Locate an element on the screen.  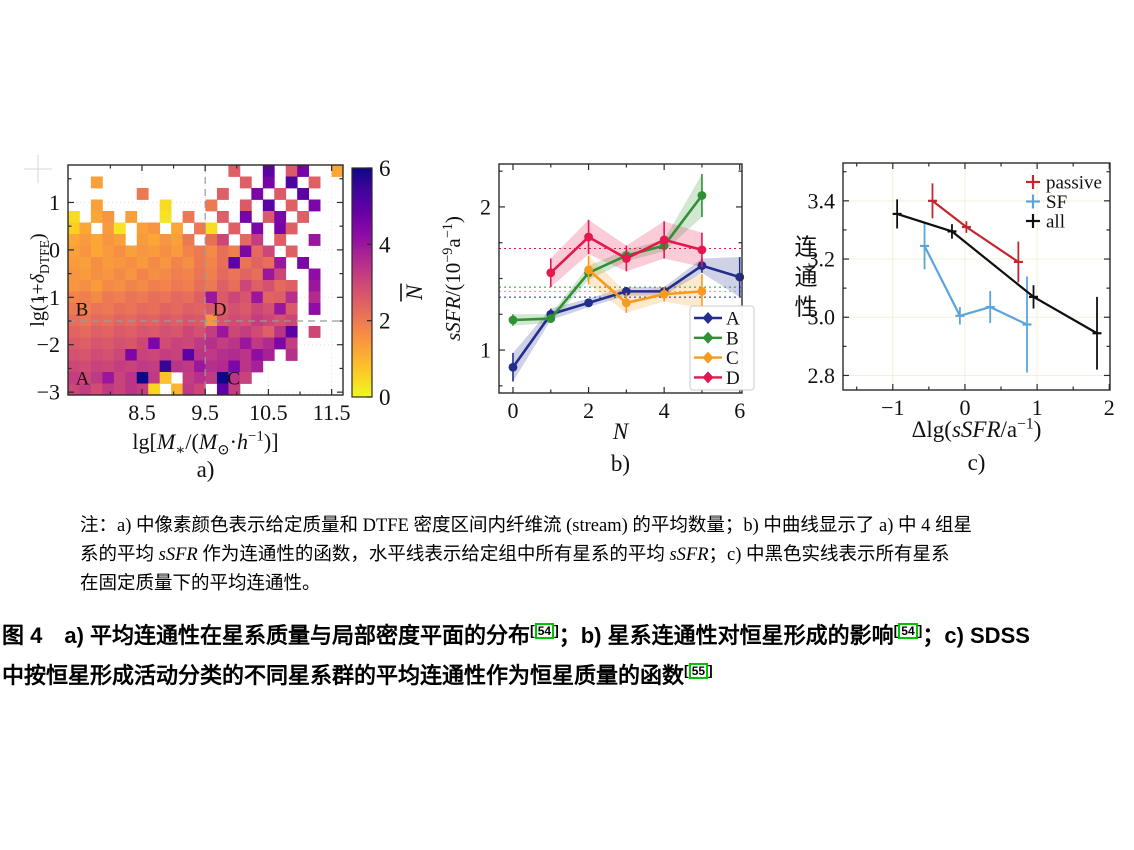
svg-text: lg[M∗/(M⊙·h−1)] is located at coordinates (205, 444).